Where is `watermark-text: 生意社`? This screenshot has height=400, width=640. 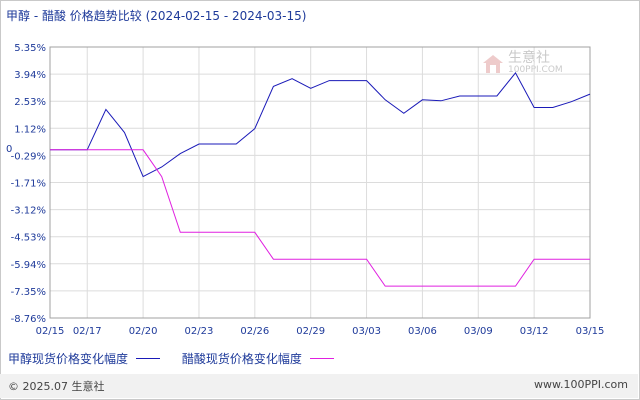
watermark-text: 生意社 is located at coordinates (529, 58).